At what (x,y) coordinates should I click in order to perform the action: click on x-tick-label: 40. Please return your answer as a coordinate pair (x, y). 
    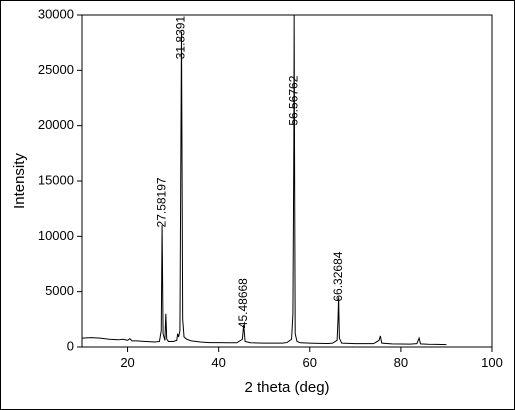
    Looking at the image, I should click on (218, 362).